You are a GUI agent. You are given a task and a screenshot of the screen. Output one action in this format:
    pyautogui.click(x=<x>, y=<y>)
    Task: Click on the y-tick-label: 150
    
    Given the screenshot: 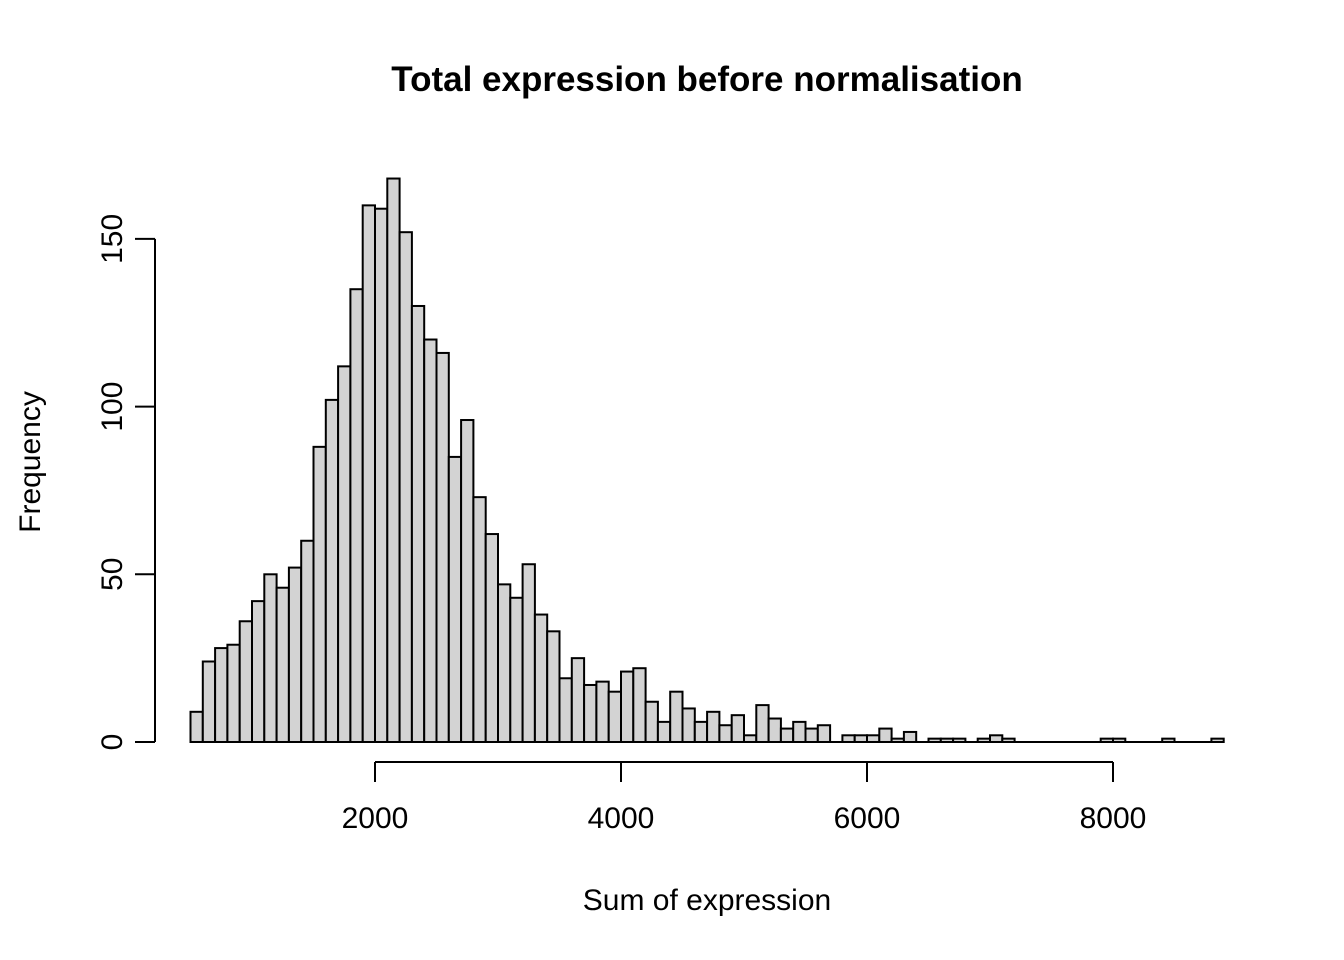 What is the action you would take?
    pyautogui.click(x=112, y=239)
    